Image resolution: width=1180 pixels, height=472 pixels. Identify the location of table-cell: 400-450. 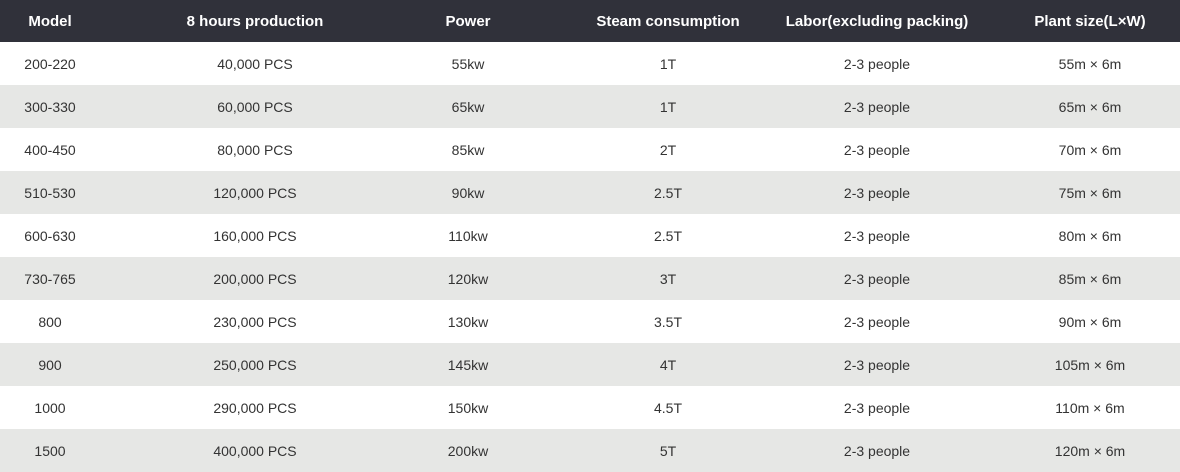
(50, 149).